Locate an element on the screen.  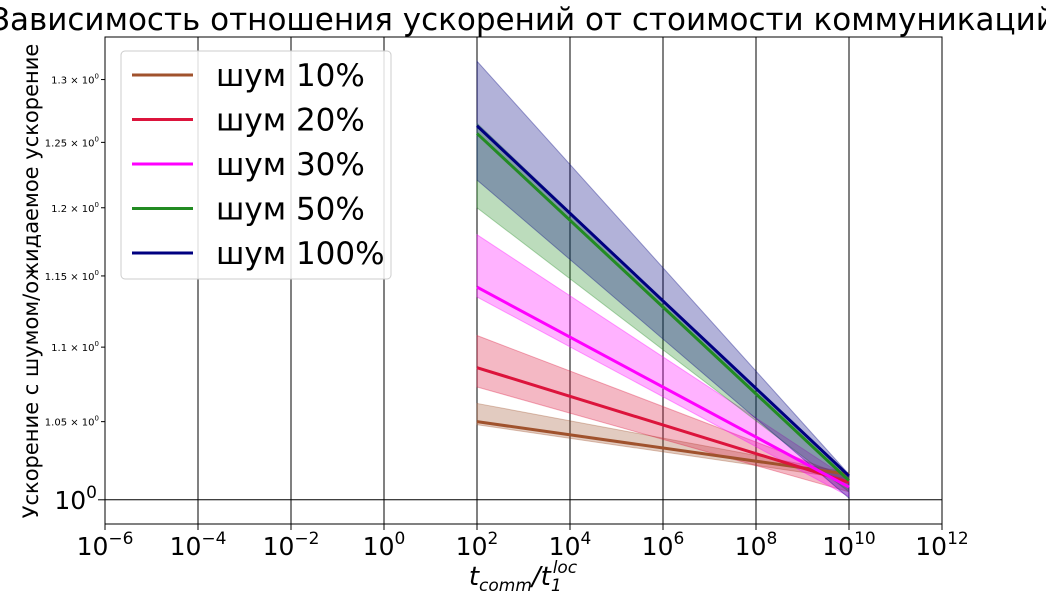
y-minor-tick-label: 1.3 × 100 is located at coordinates (75, 80).